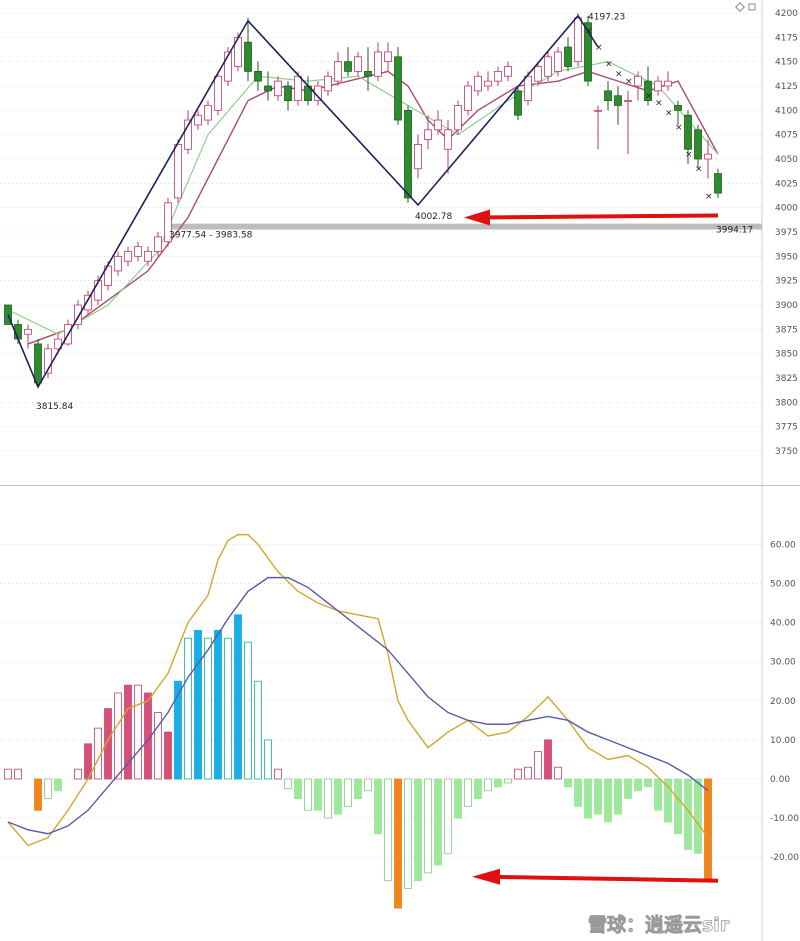  Describe the element at coordinates (786, 452) in the screenshot. I see `y-tick-label: 3750` at that location.